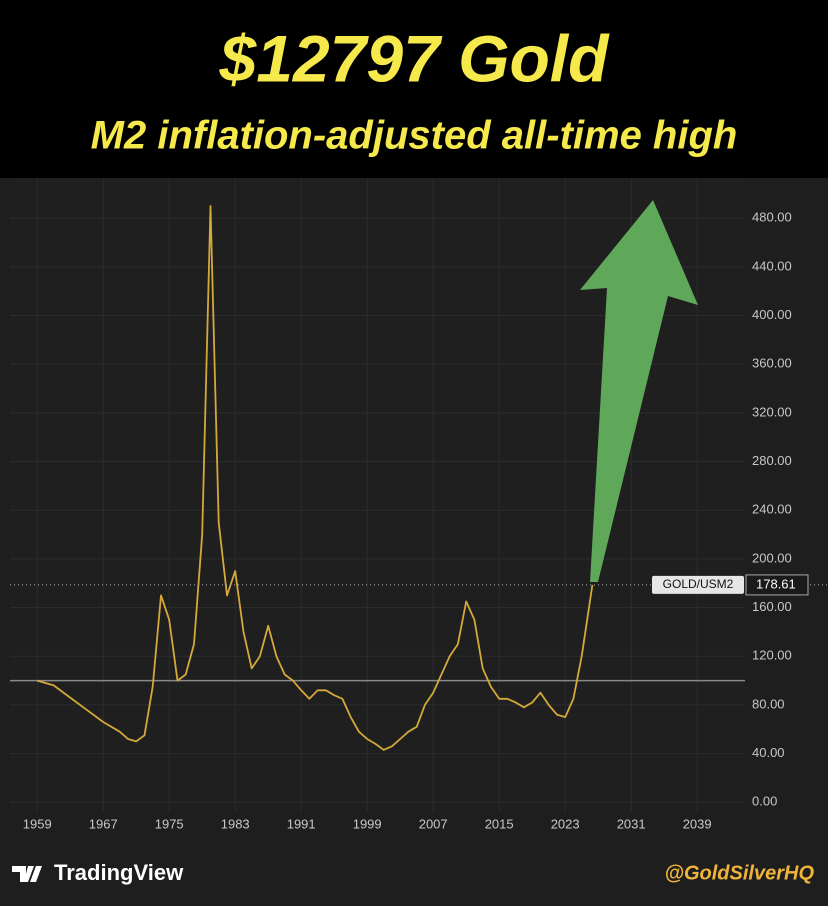 The height and width of the screenshot is (906, 828). What do you see at coordinates (768, 703) in the screenshot?
I see `y-tick-label: 80.00` at bounding box center [768, 703].